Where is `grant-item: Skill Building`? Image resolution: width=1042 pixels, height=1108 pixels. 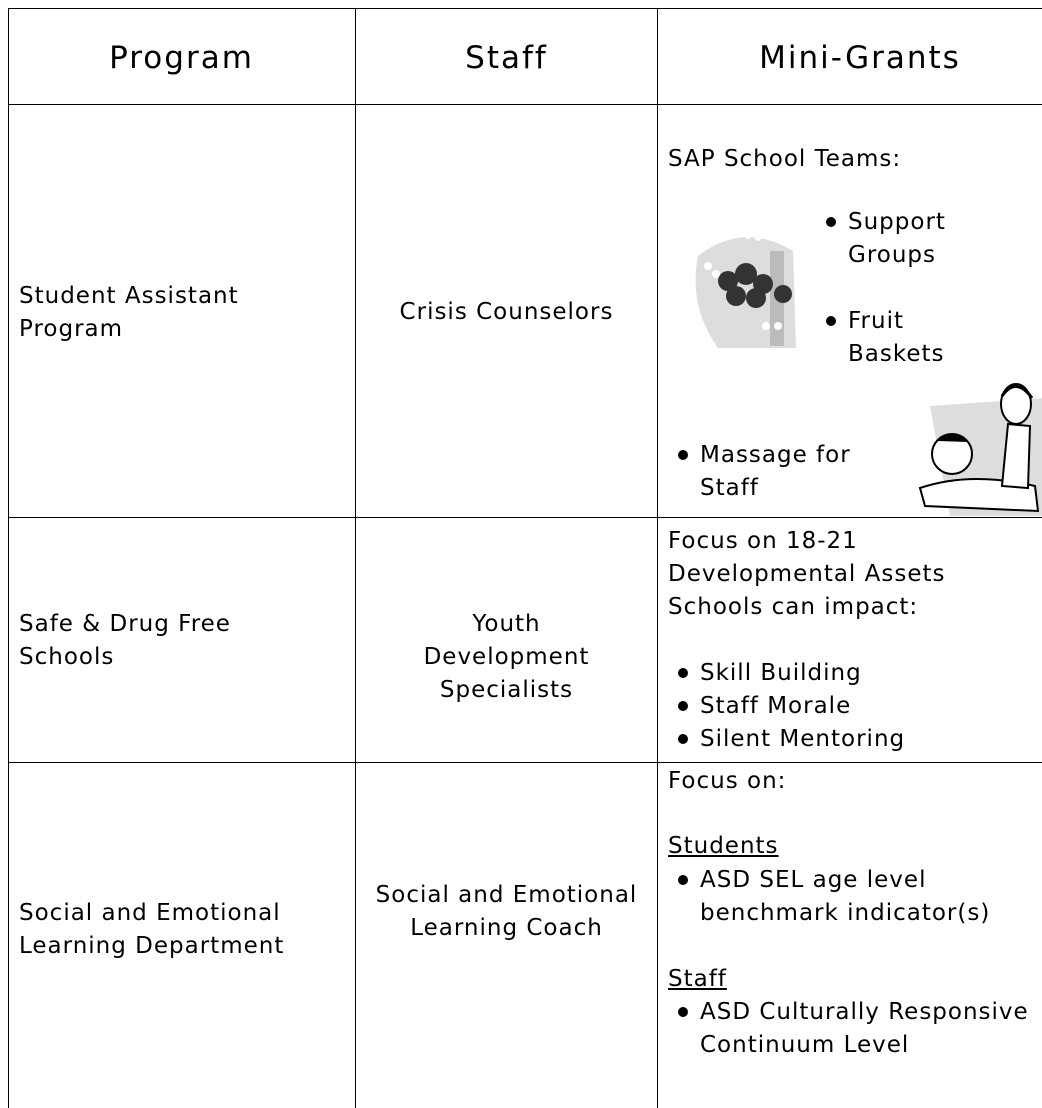 grant-item: Skill Building is located at coordinates (841, 673).